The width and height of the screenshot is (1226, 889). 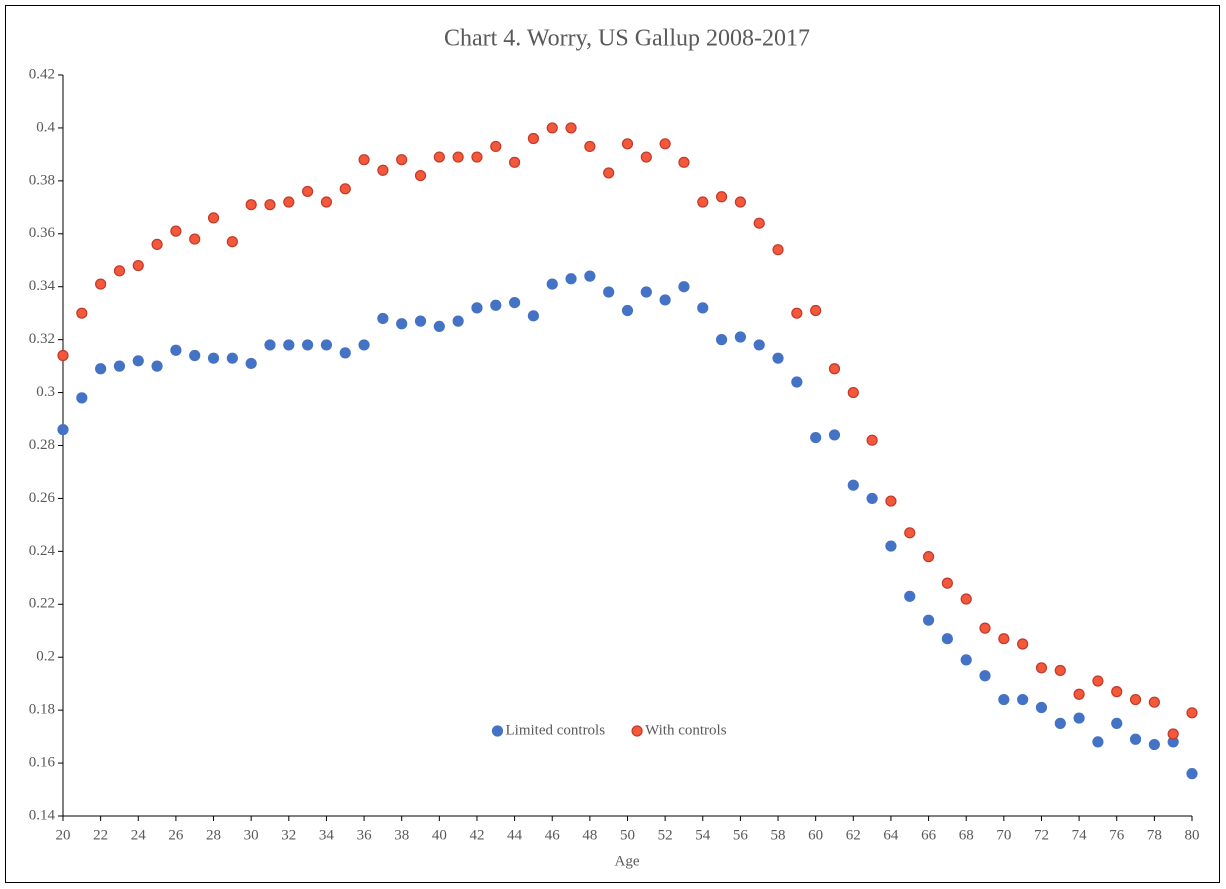 I want to click on x-tick-label: 72, so click(x=1041, y=835).